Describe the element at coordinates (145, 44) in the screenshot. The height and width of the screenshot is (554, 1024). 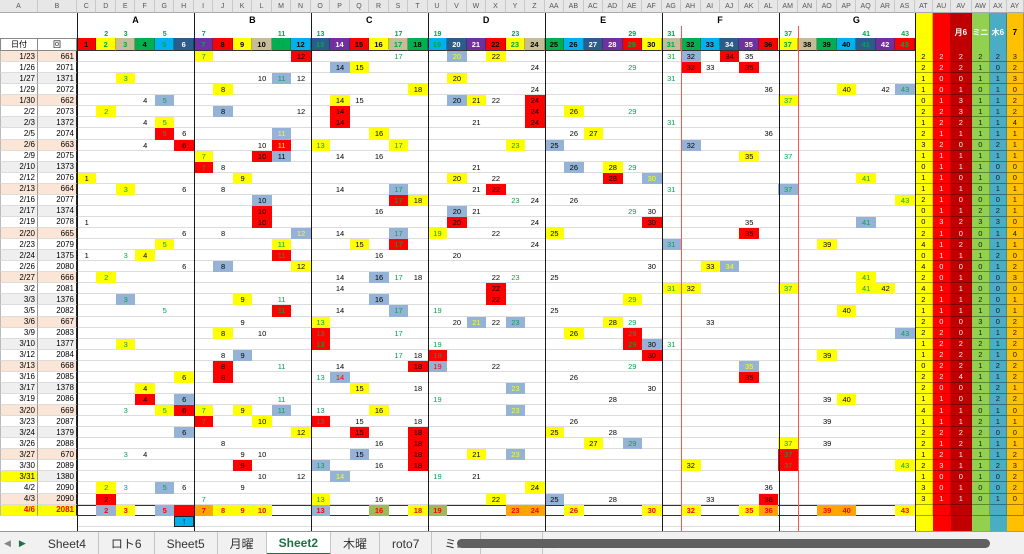
I see `number-column-header-4: 4` at that location.